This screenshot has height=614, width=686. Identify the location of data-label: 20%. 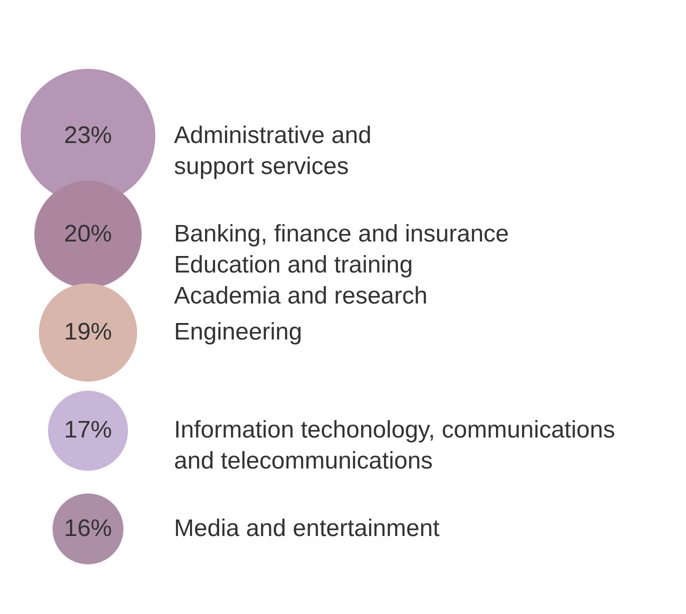
(88, 234).